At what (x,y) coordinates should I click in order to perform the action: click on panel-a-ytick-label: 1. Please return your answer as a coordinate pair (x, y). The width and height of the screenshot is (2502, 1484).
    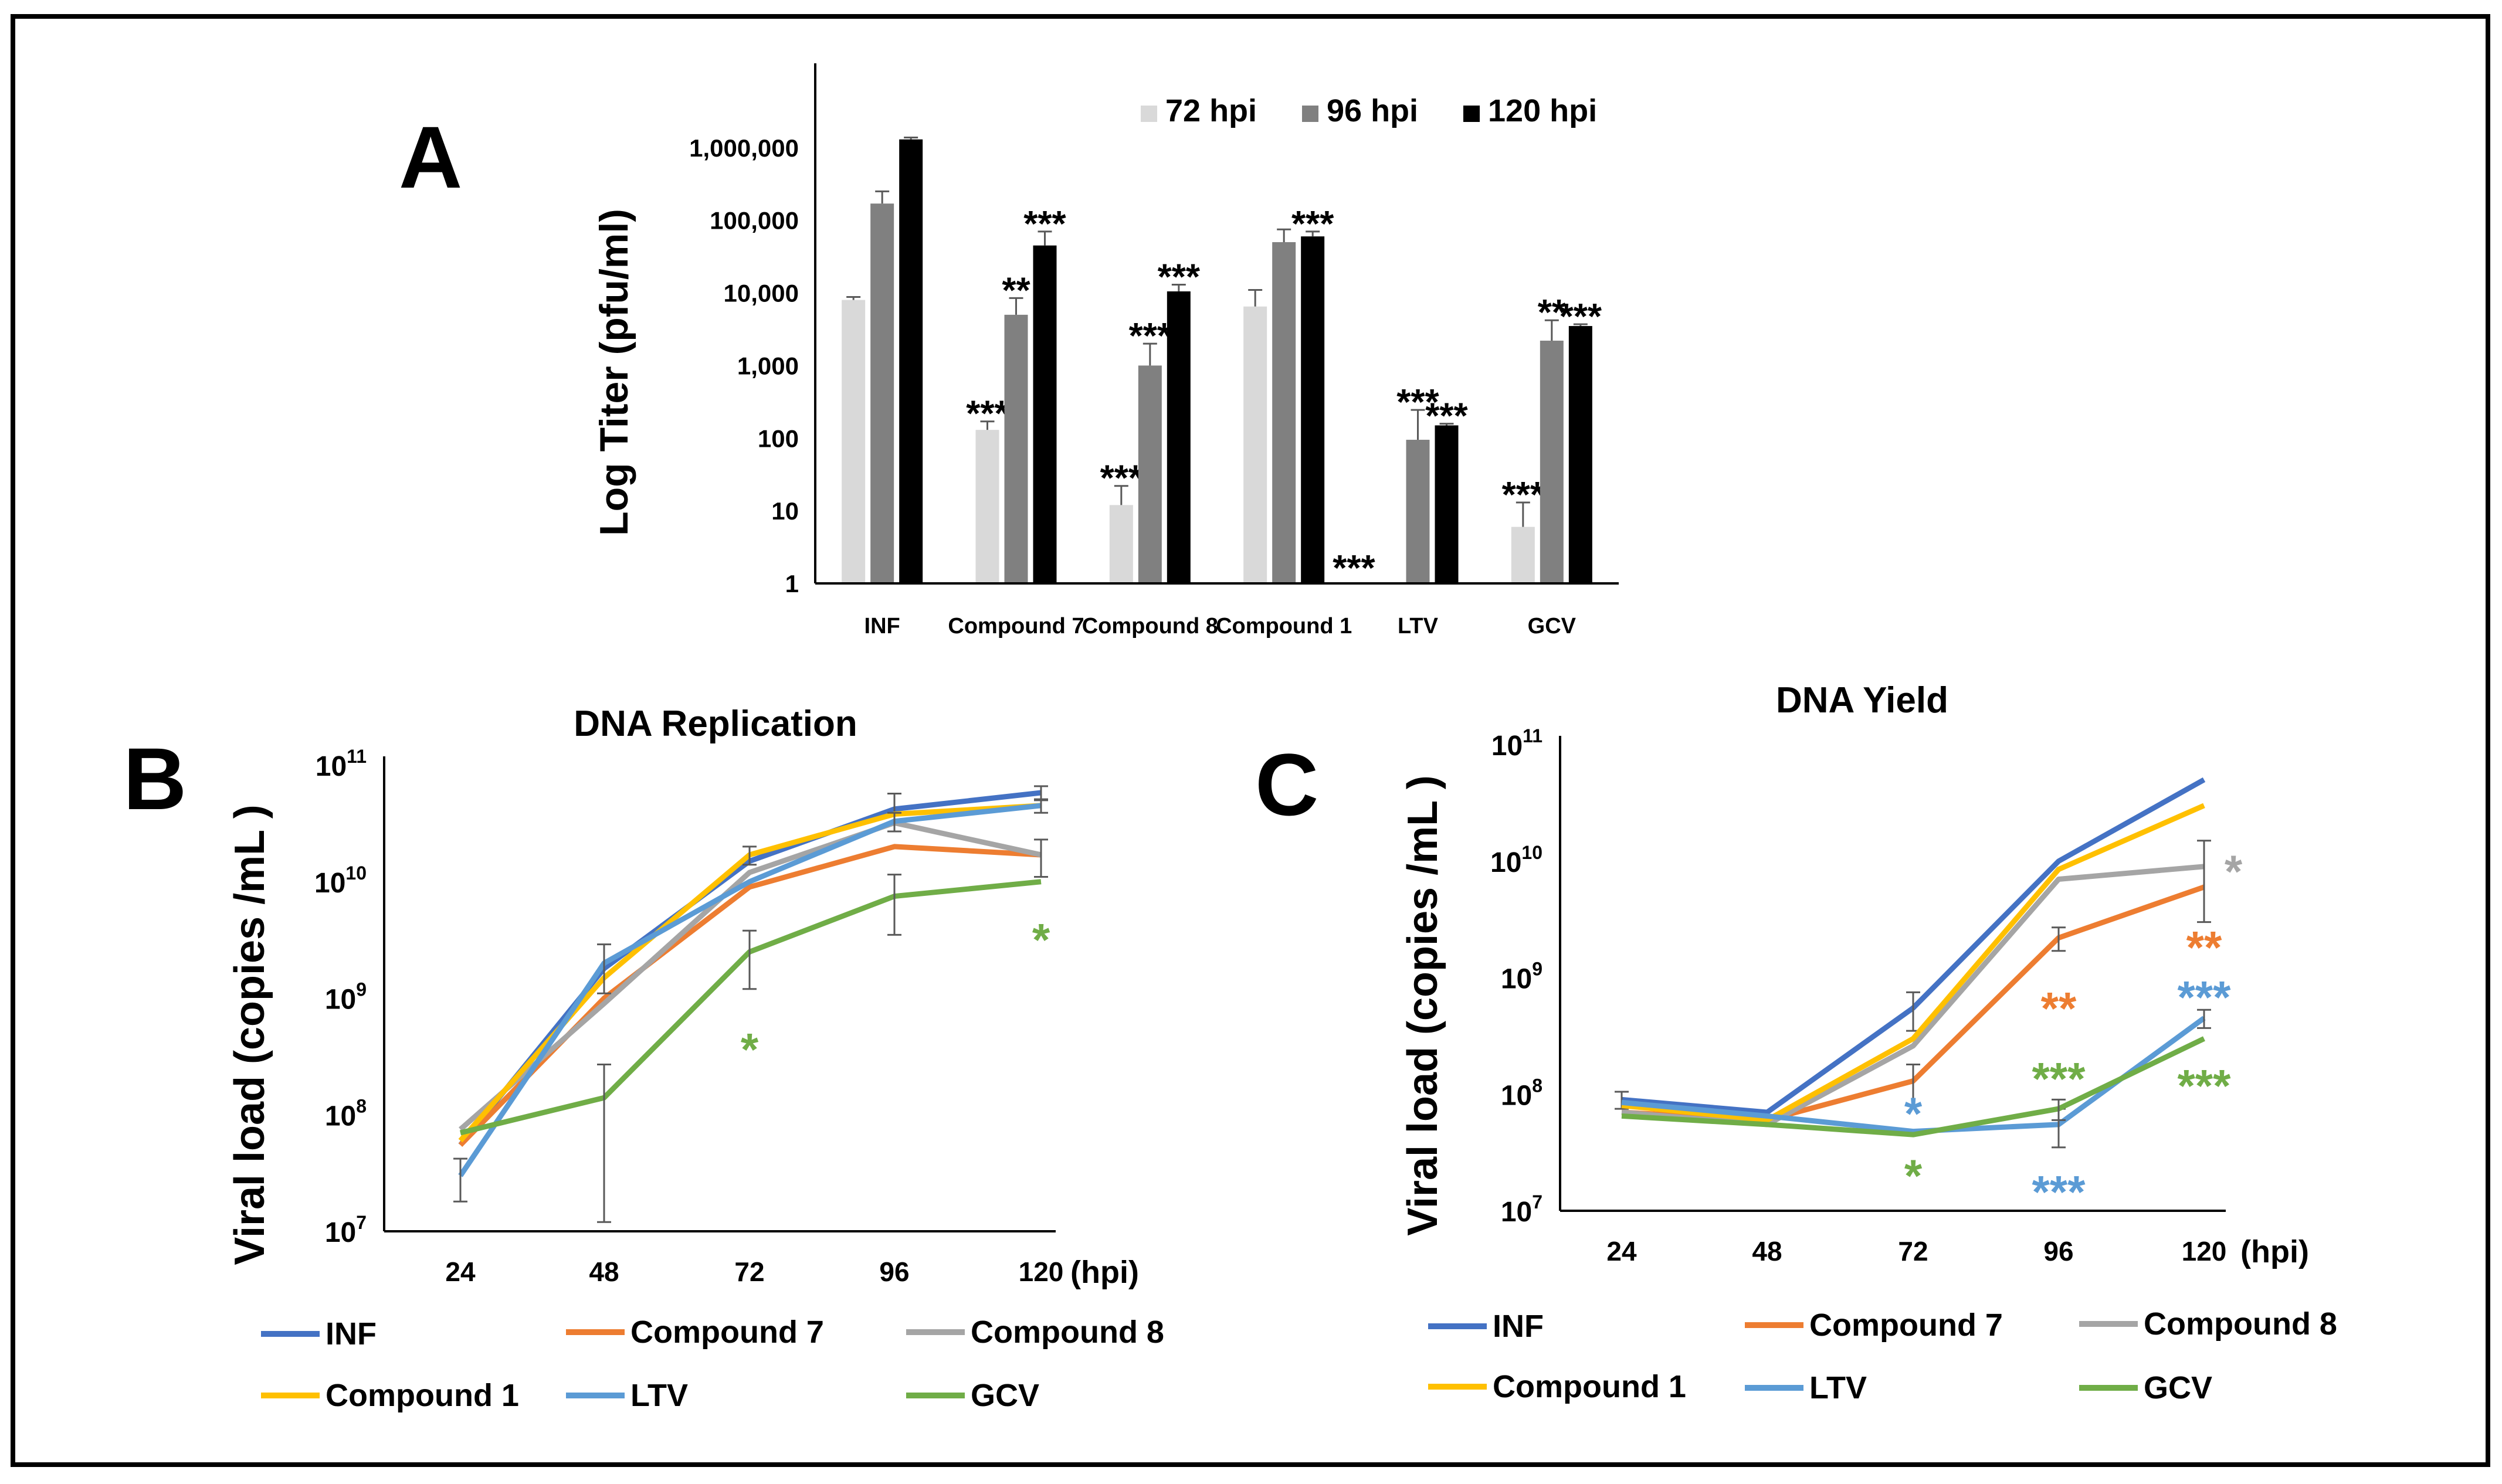
    Looking at the image, I should click on (792, 584).